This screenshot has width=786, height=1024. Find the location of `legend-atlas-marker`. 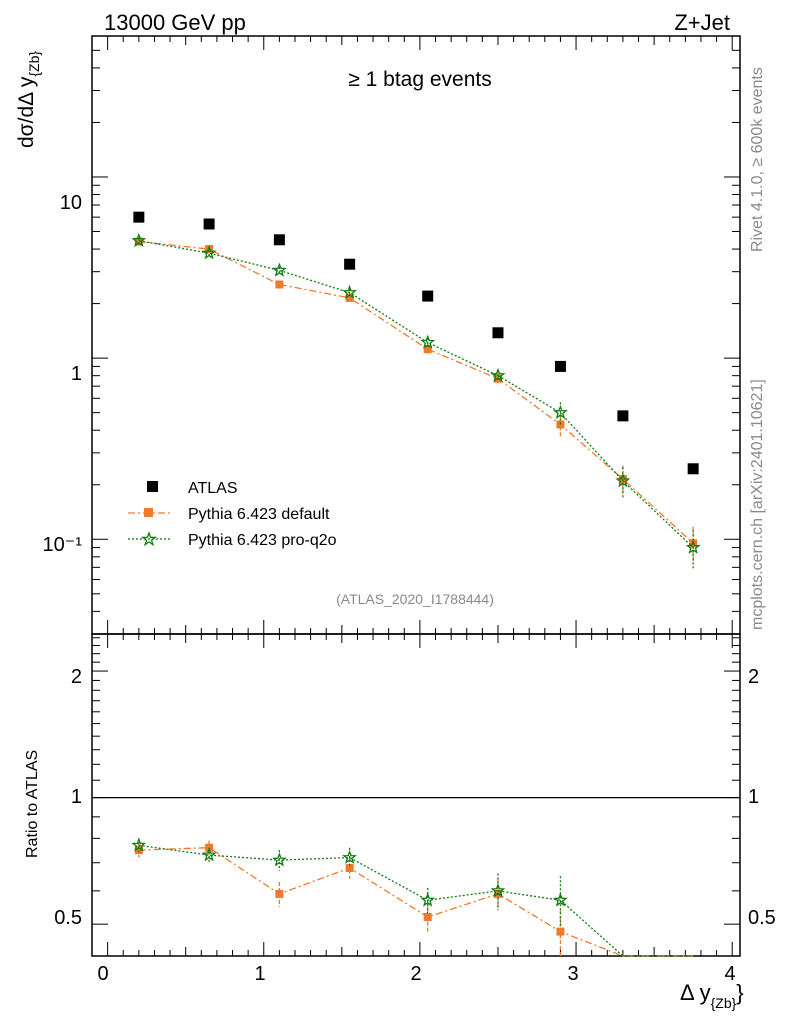

legend-atlas-marker is located at coordinates (152, 486).